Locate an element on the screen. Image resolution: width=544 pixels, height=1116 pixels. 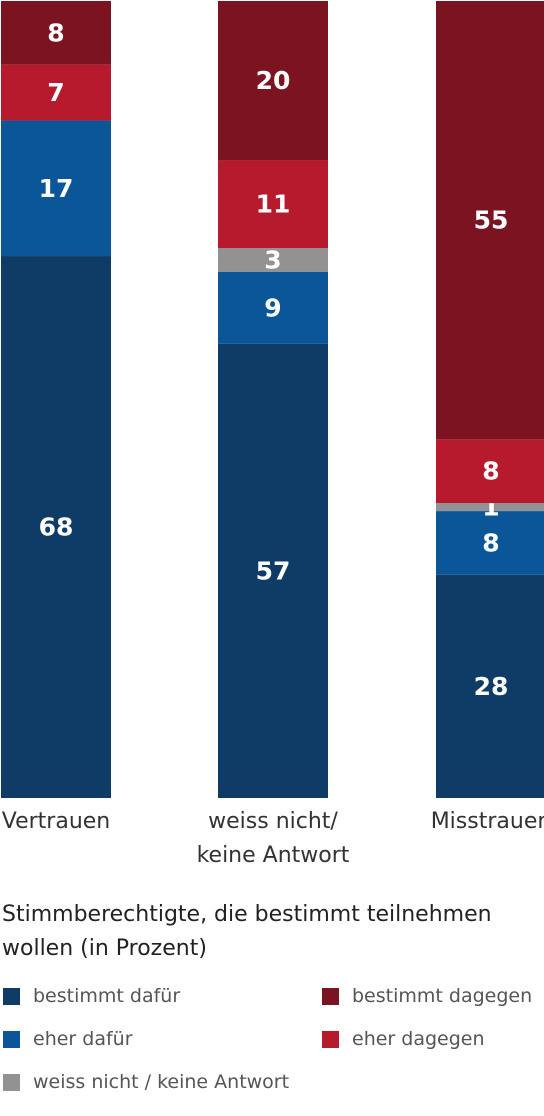
category-label: Vertrauen is located at coordinates (56, 821).